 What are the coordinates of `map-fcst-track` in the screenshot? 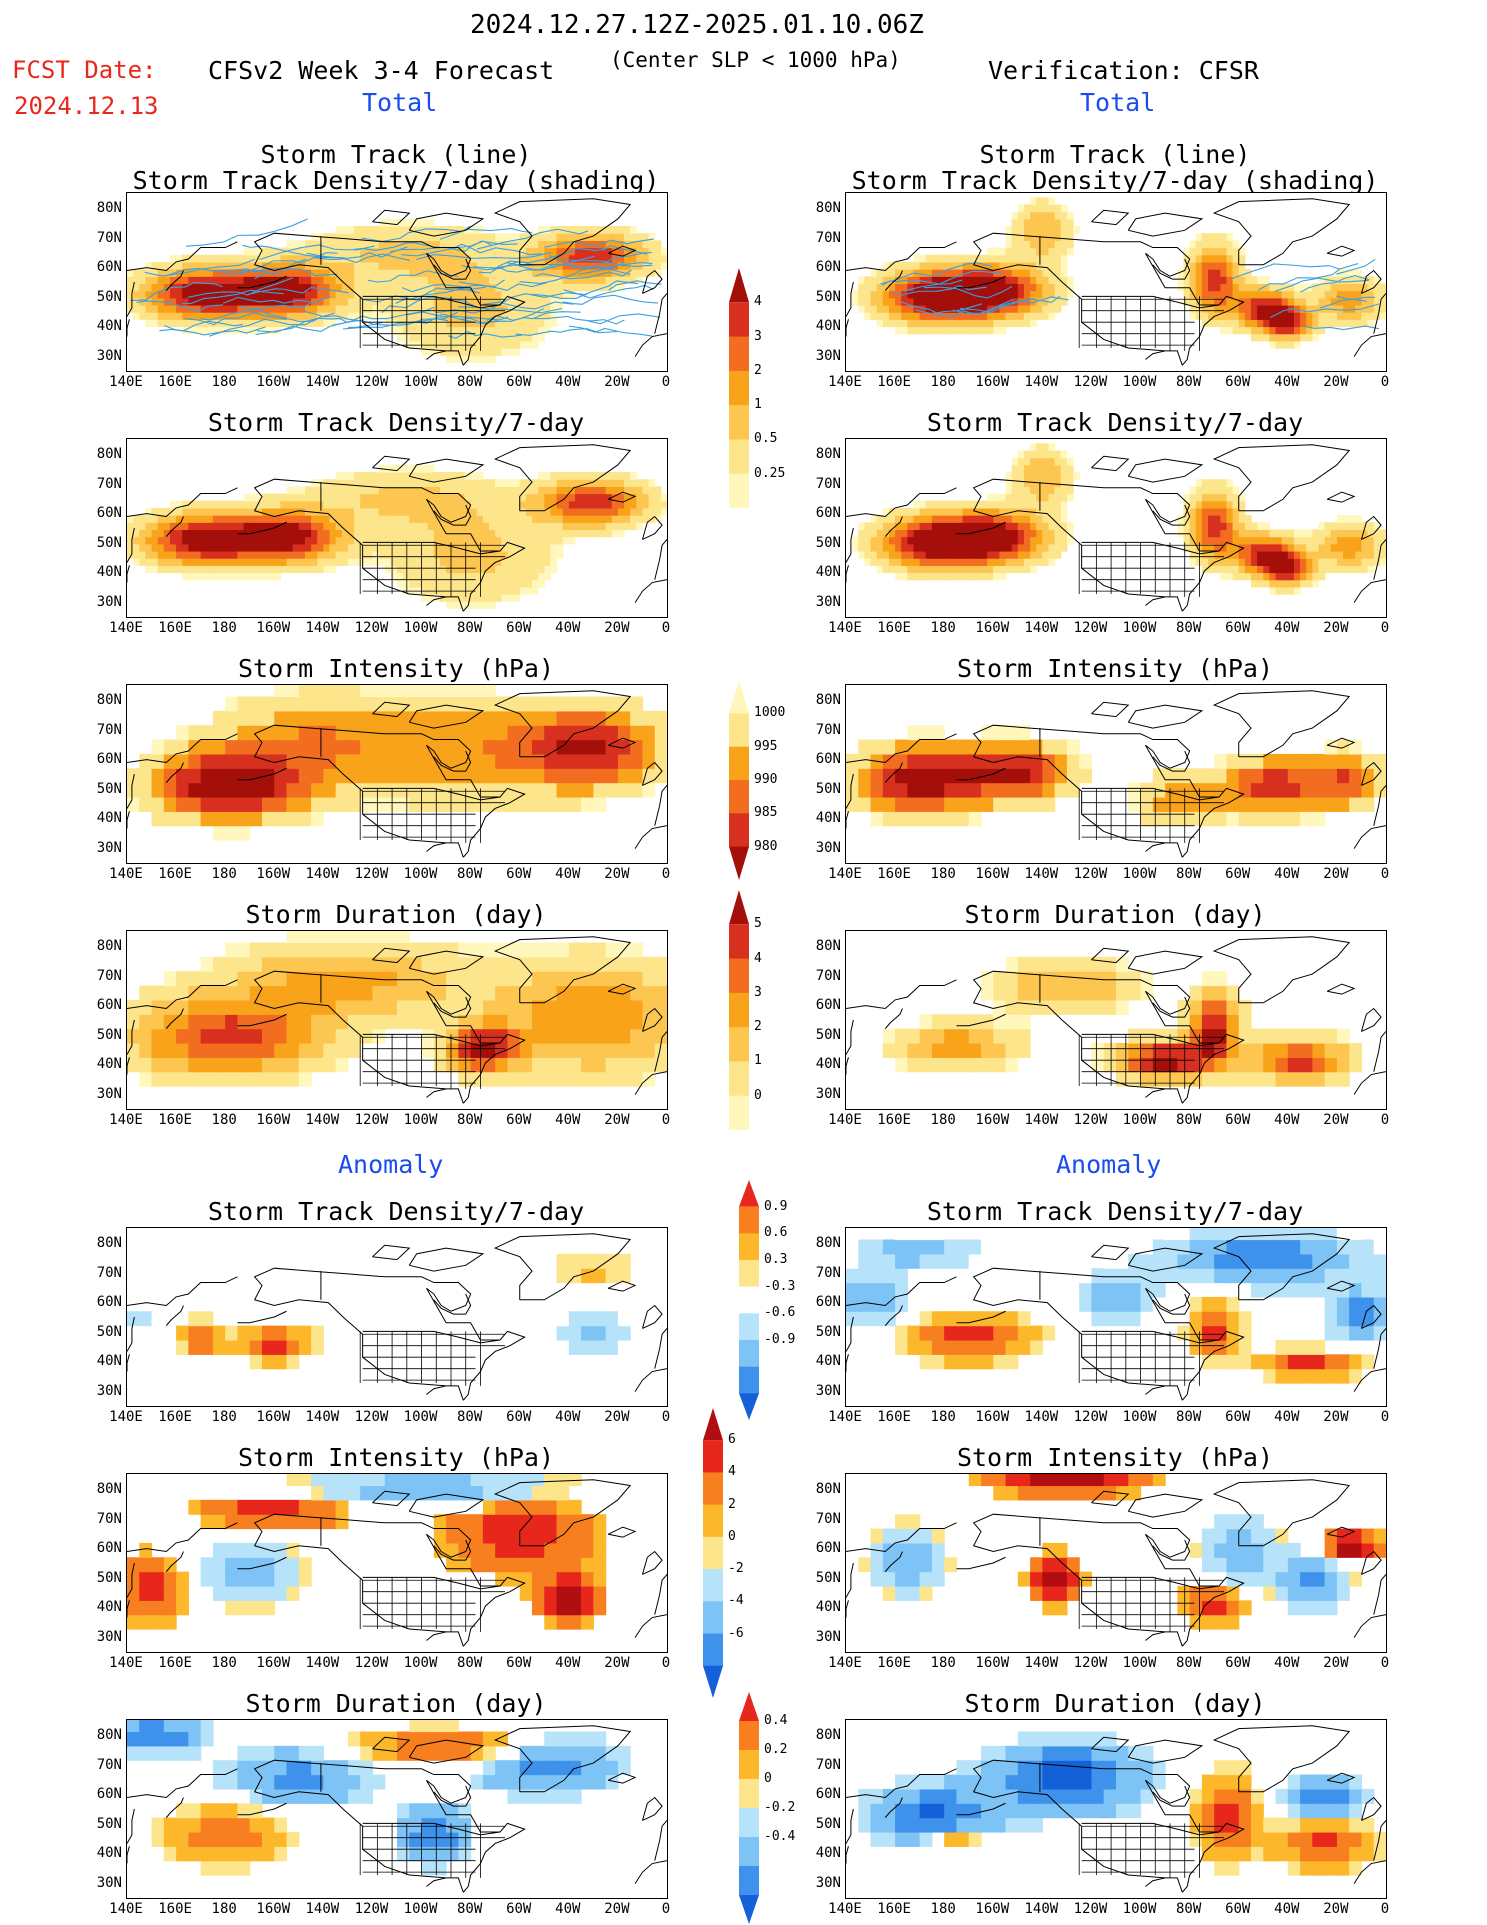 It's located at (397, 282).